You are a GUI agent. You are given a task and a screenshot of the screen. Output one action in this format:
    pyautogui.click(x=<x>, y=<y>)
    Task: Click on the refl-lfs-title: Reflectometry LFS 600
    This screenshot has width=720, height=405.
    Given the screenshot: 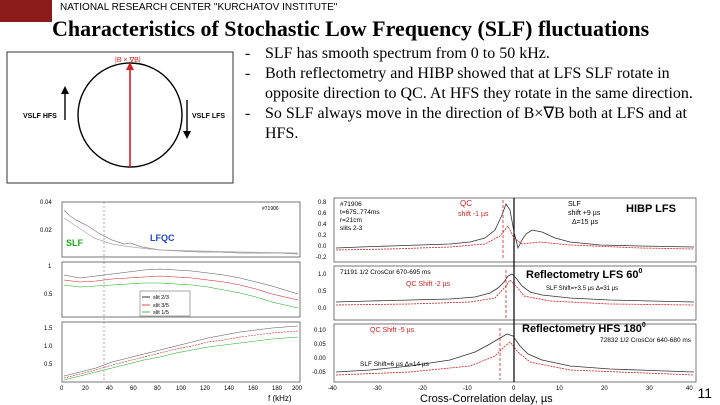 What is the action you would take?
    pyautogui.click(x=584, y=274)
    